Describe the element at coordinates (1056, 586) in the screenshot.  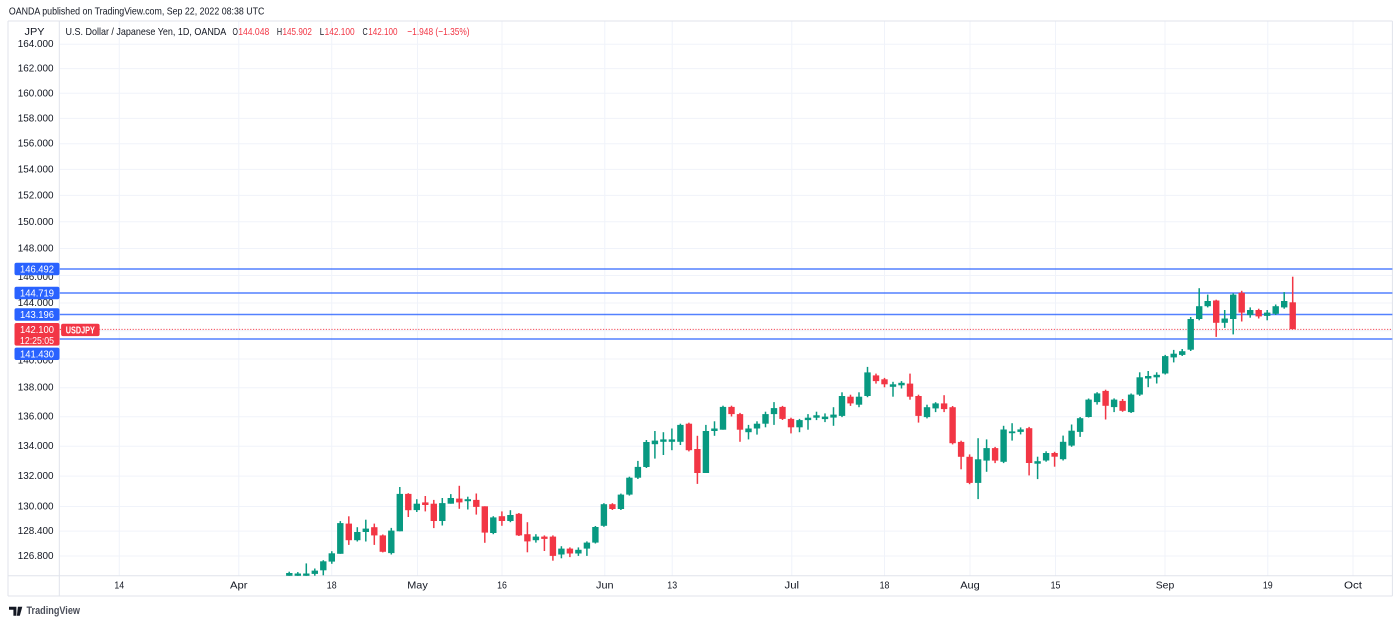
I see `svg-text: 15` at that location.